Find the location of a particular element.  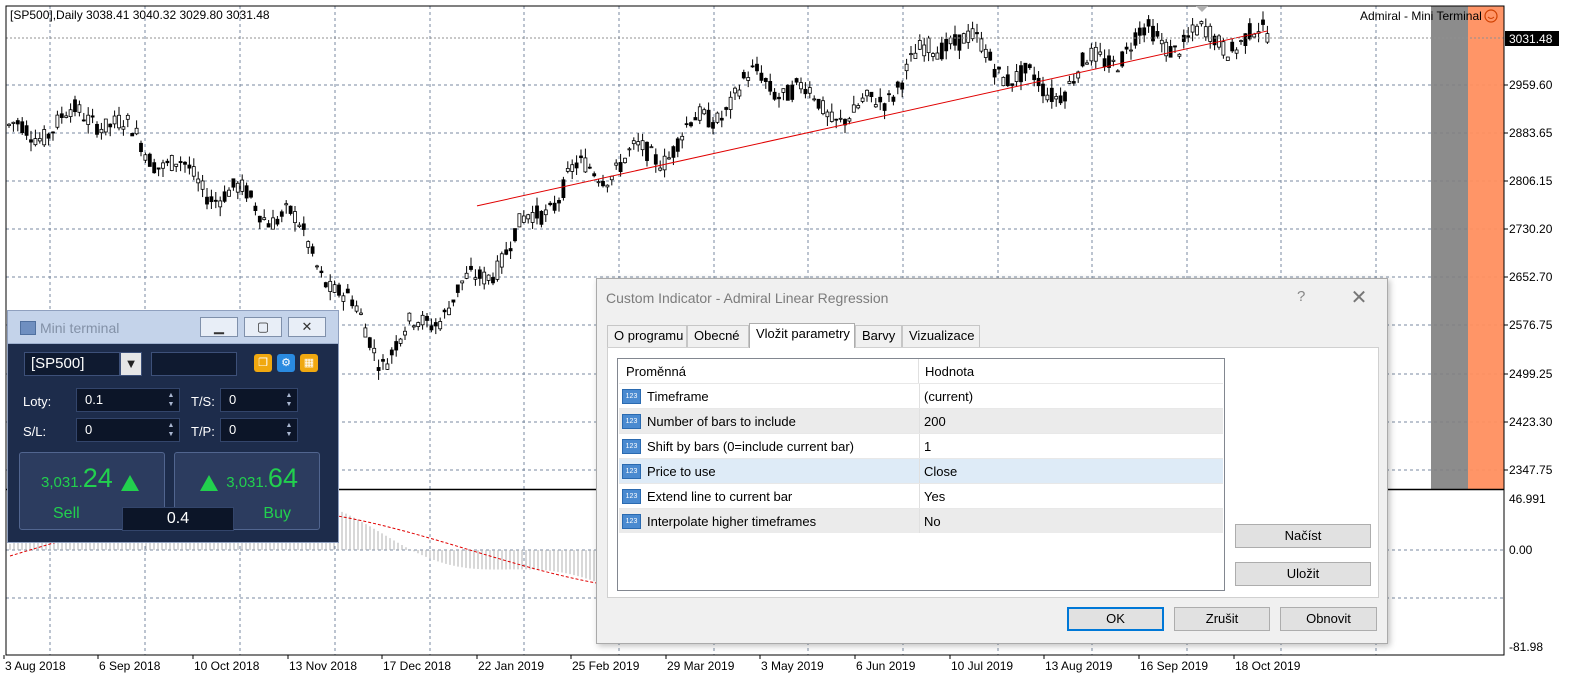

arrow-up-icon is located at coordinates (209, 483).